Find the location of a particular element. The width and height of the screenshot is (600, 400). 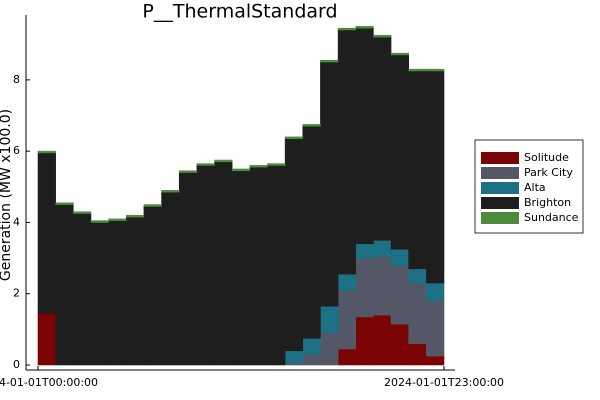

legend-label: Park City is located at coordinates (548, 172).